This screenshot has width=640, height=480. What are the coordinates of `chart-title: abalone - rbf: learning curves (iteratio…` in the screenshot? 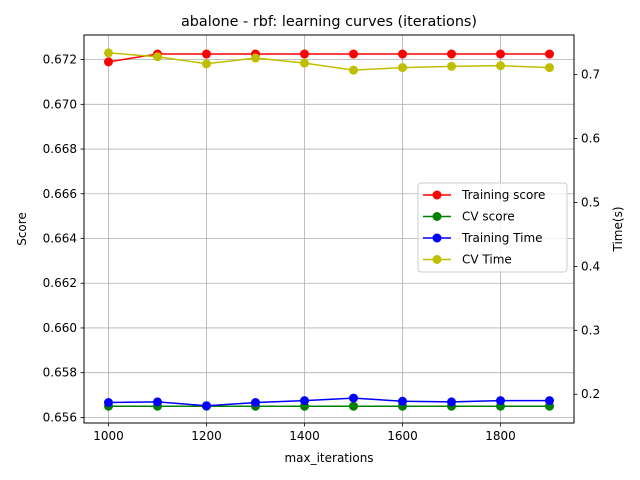 It's located at (329, 22).